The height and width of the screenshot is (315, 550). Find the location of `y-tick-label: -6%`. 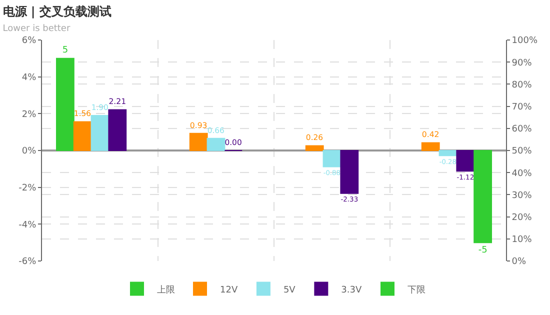

y-tick-label: -6% is located at coordinates (27, 262).